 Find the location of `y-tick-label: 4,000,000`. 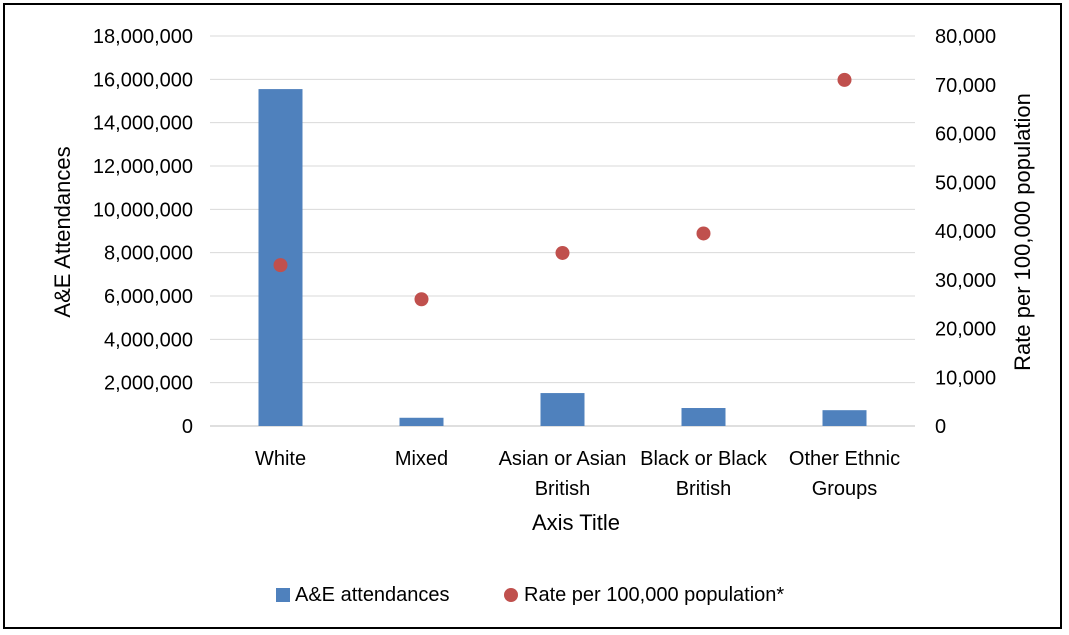

y-tick-label: 4,000,000 is located at coordinates (148, 340).